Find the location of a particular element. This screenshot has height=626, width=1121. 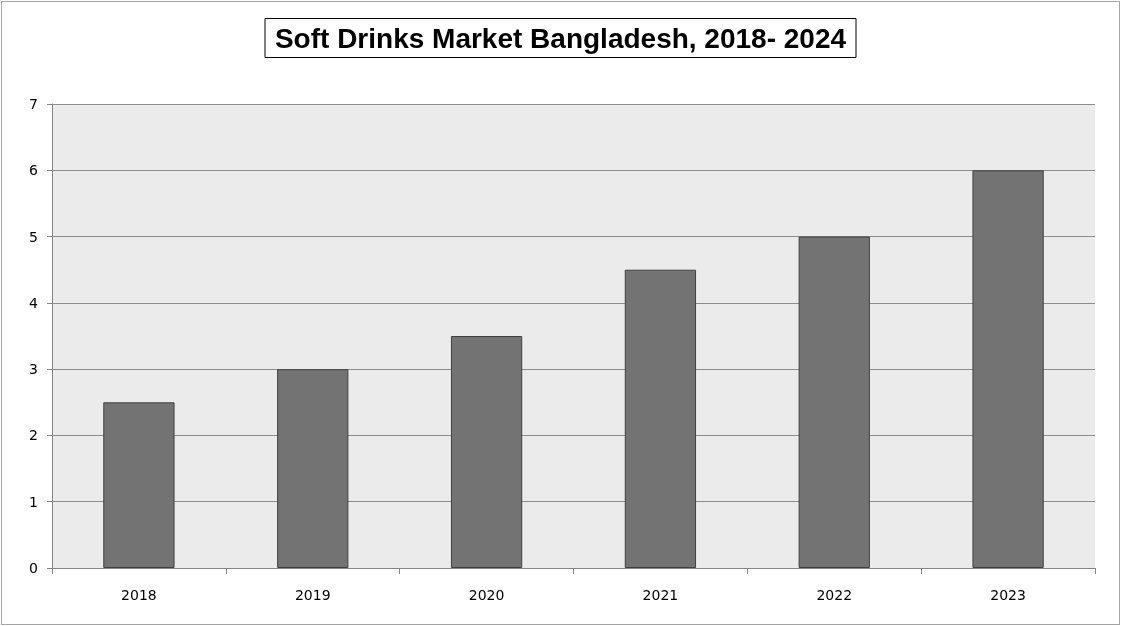

x-tick-label: 2021 is located at coordinates (660, 595).